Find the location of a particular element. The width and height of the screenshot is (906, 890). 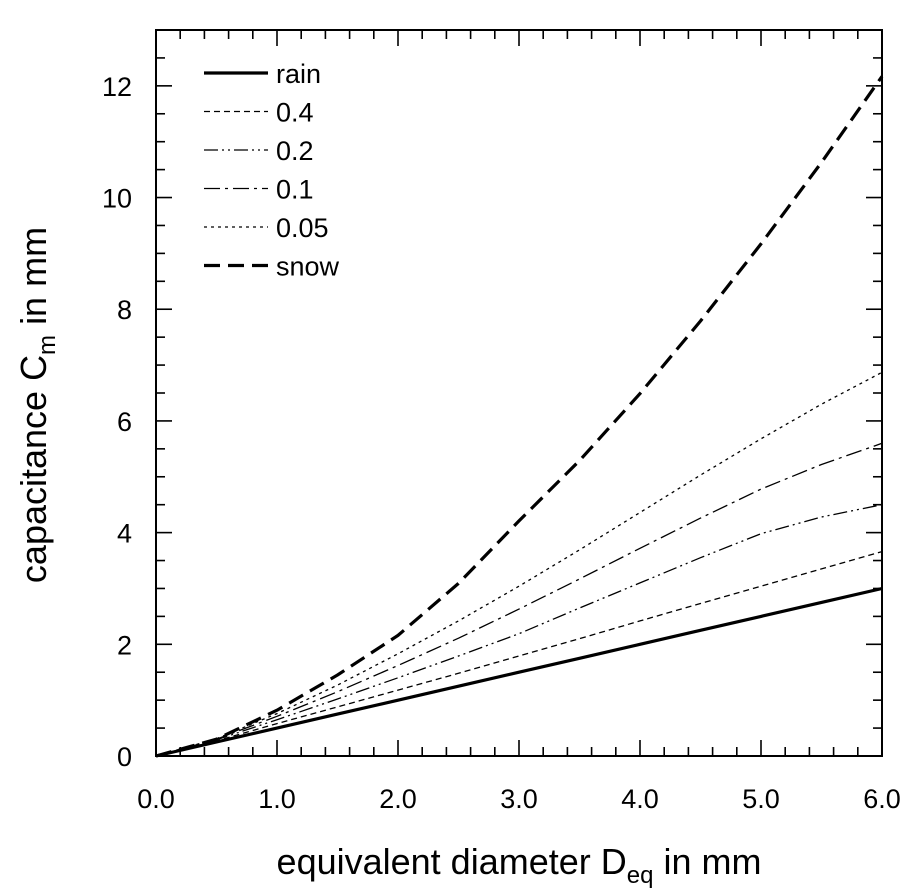

legend-label: 0.05 is located at coordinates (302, 228).